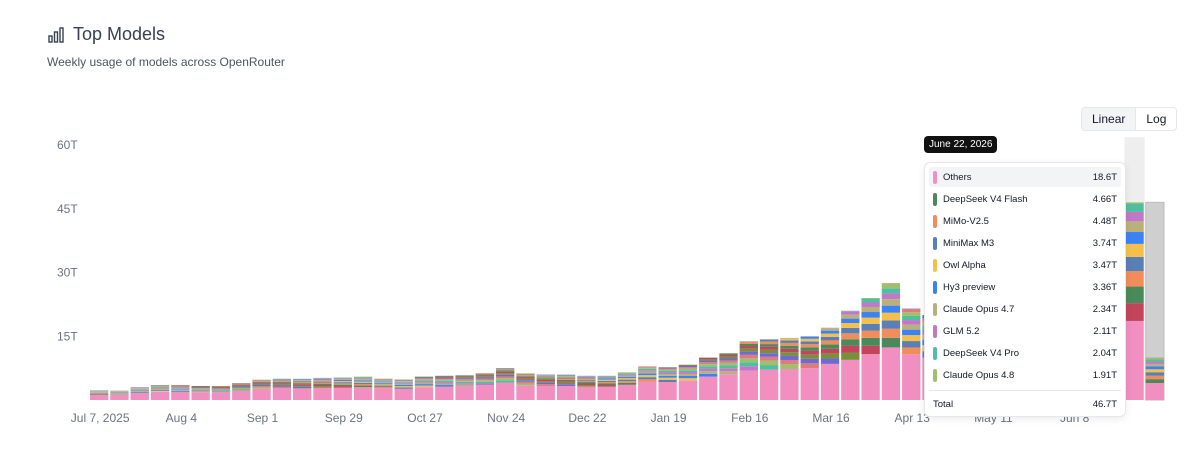 Image resolution: width=1200 pixels, height=453 pixels. What do you see at coordinates (1104, 309) in the screenshot?
I see `tooltip-model-value: 2.34T` at bounding box center [1104, 309].